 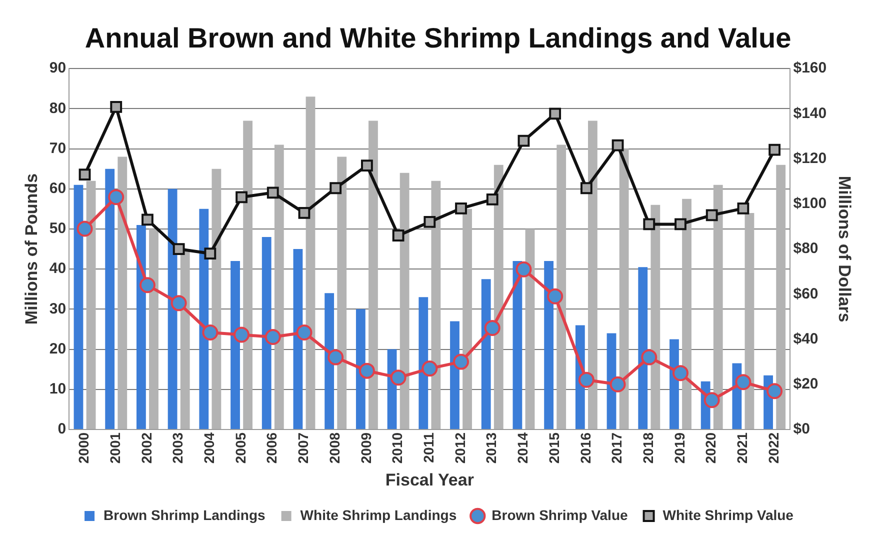 What do you see at coordinates (62, 429) in the screenshot?
I see `y-tick-label: 0` at bounding box center [62, 429].